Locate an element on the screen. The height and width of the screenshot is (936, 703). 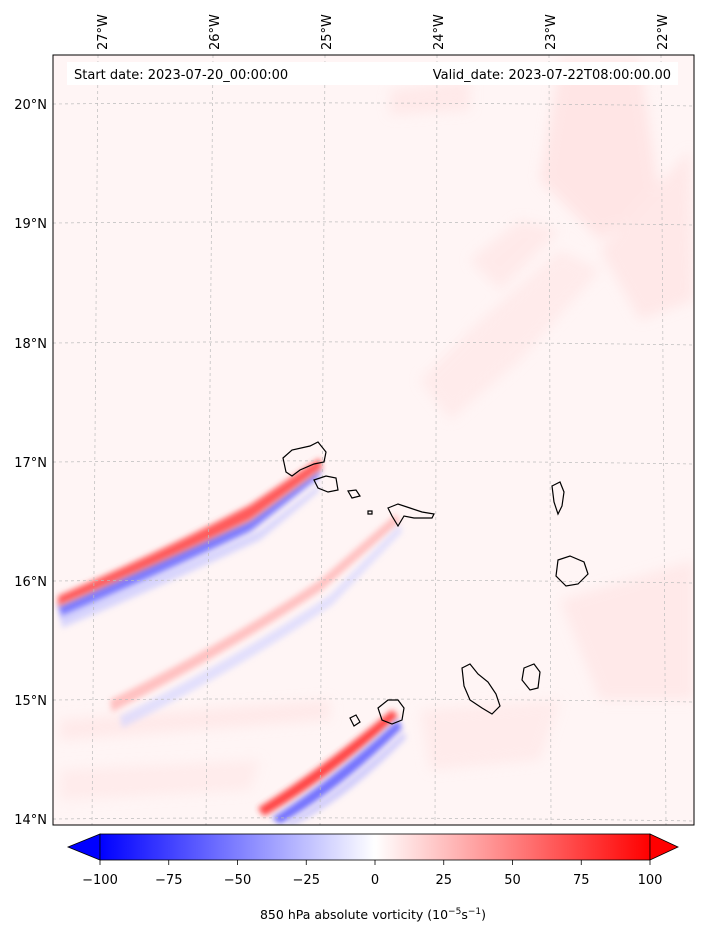
colorbar-extend-max is located at coordinates (664, 847).